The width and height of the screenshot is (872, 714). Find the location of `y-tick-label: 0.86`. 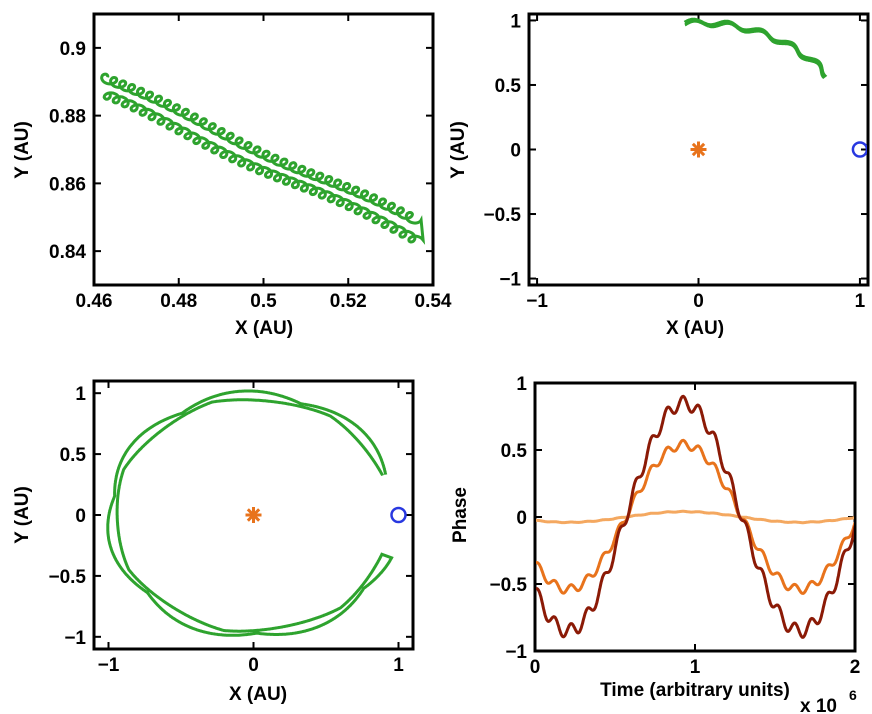

y-tick-label: 0.86 is located at coordinates (67, 184).